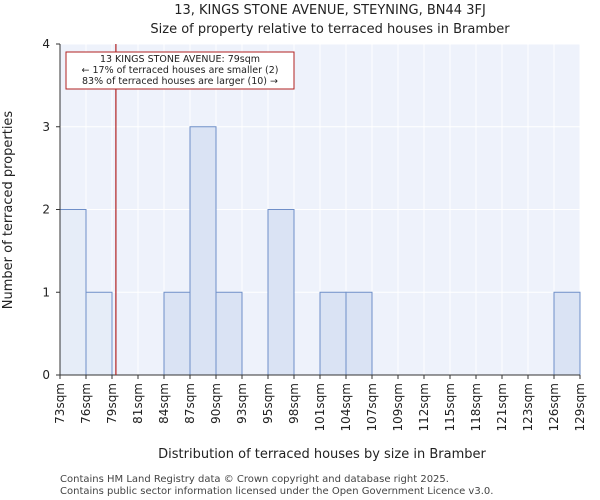  I want to click on annotation-line-2: ← 17% of terraced houses are smaller (2), so click(180, 70).